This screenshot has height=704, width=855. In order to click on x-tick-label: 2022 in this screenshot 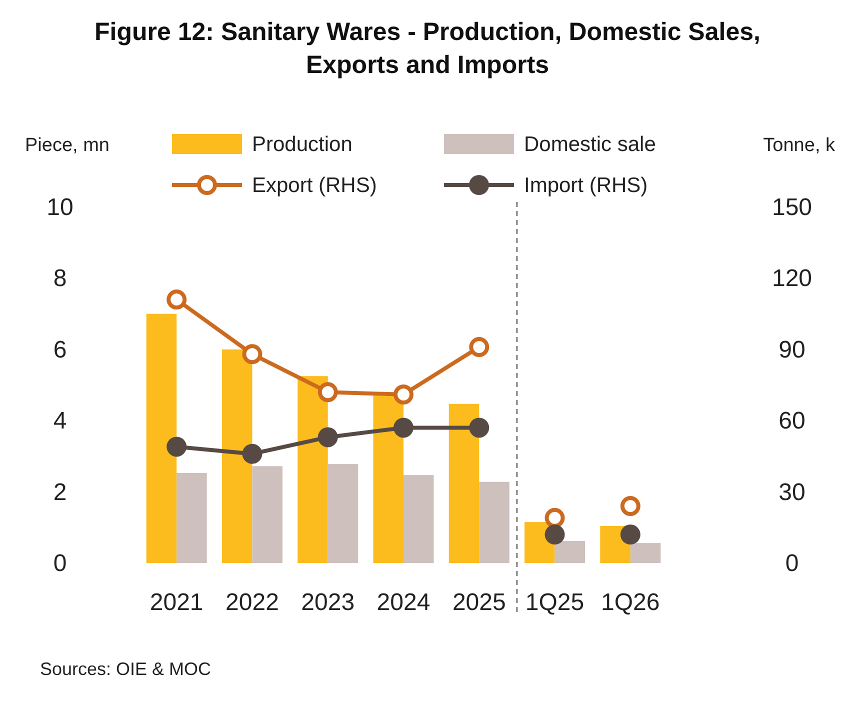, I will do `click(252, 602)`.